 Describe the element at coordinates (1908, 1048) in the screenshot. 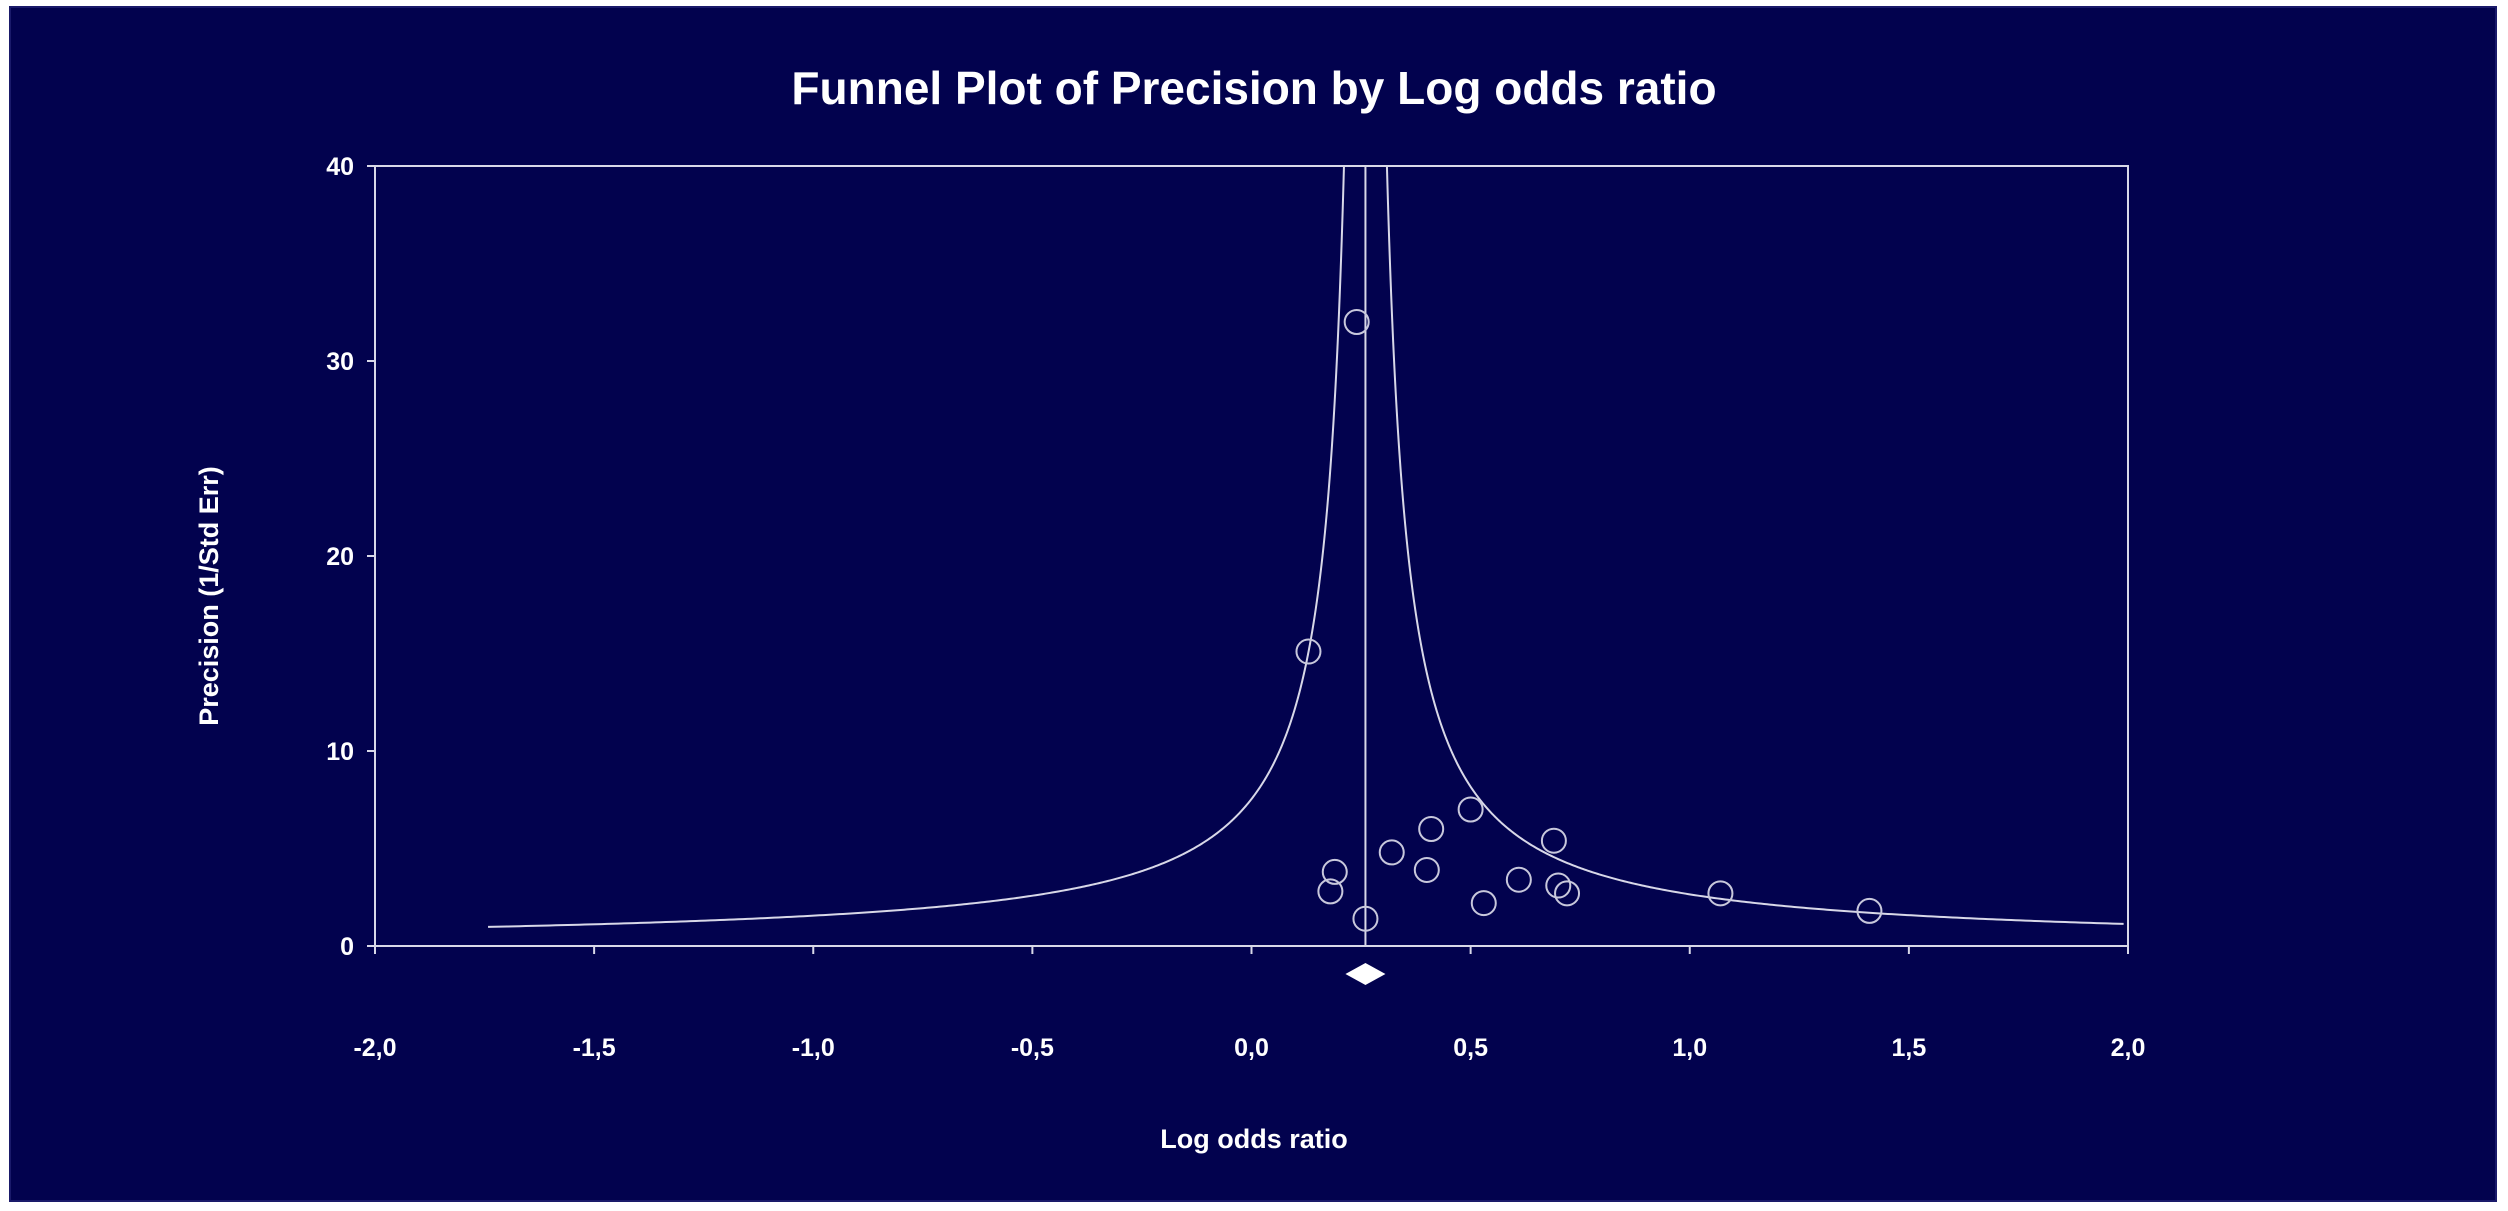

I see `x-tick-label: 1,5` at that location.